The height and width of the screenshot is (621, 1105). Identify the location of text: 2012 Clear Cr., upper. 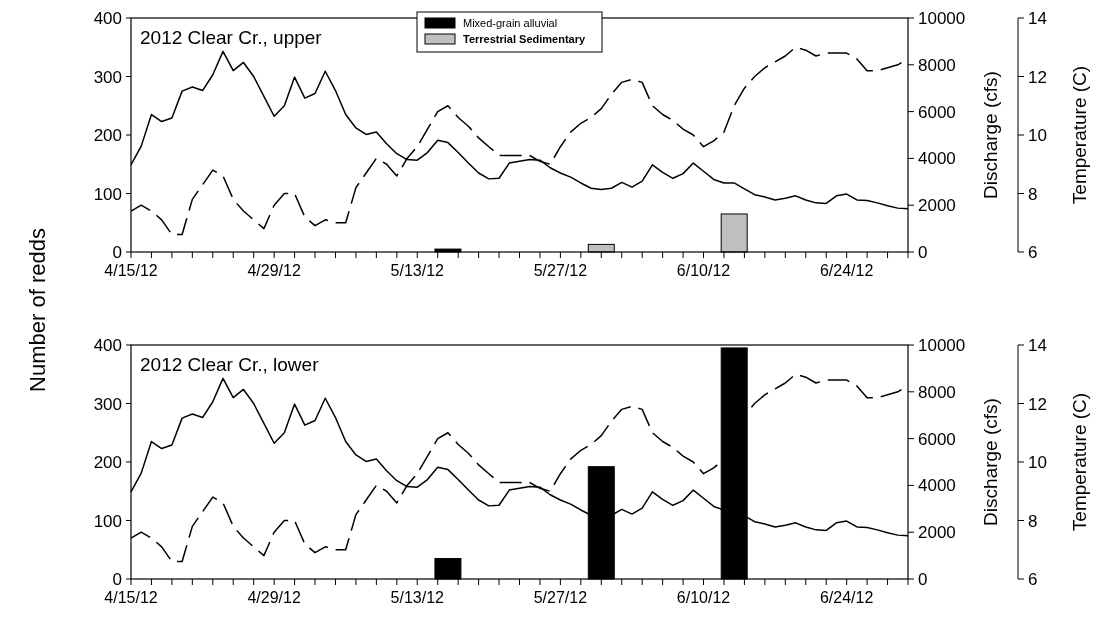
(231, 37).